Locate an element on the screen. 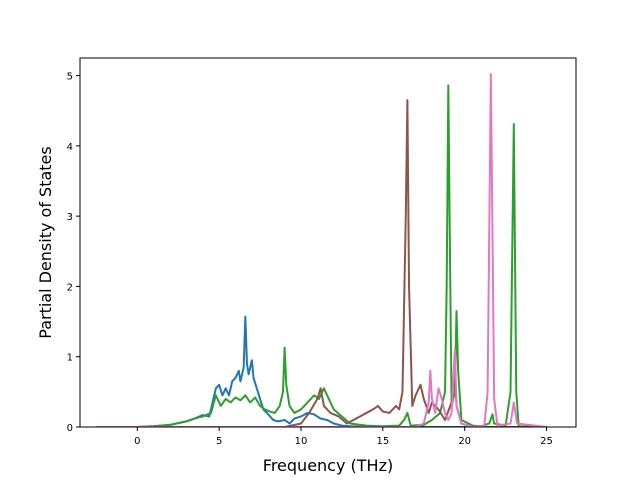  x-axis-label: Frequency (THz) is located at coordinates (328, 465).